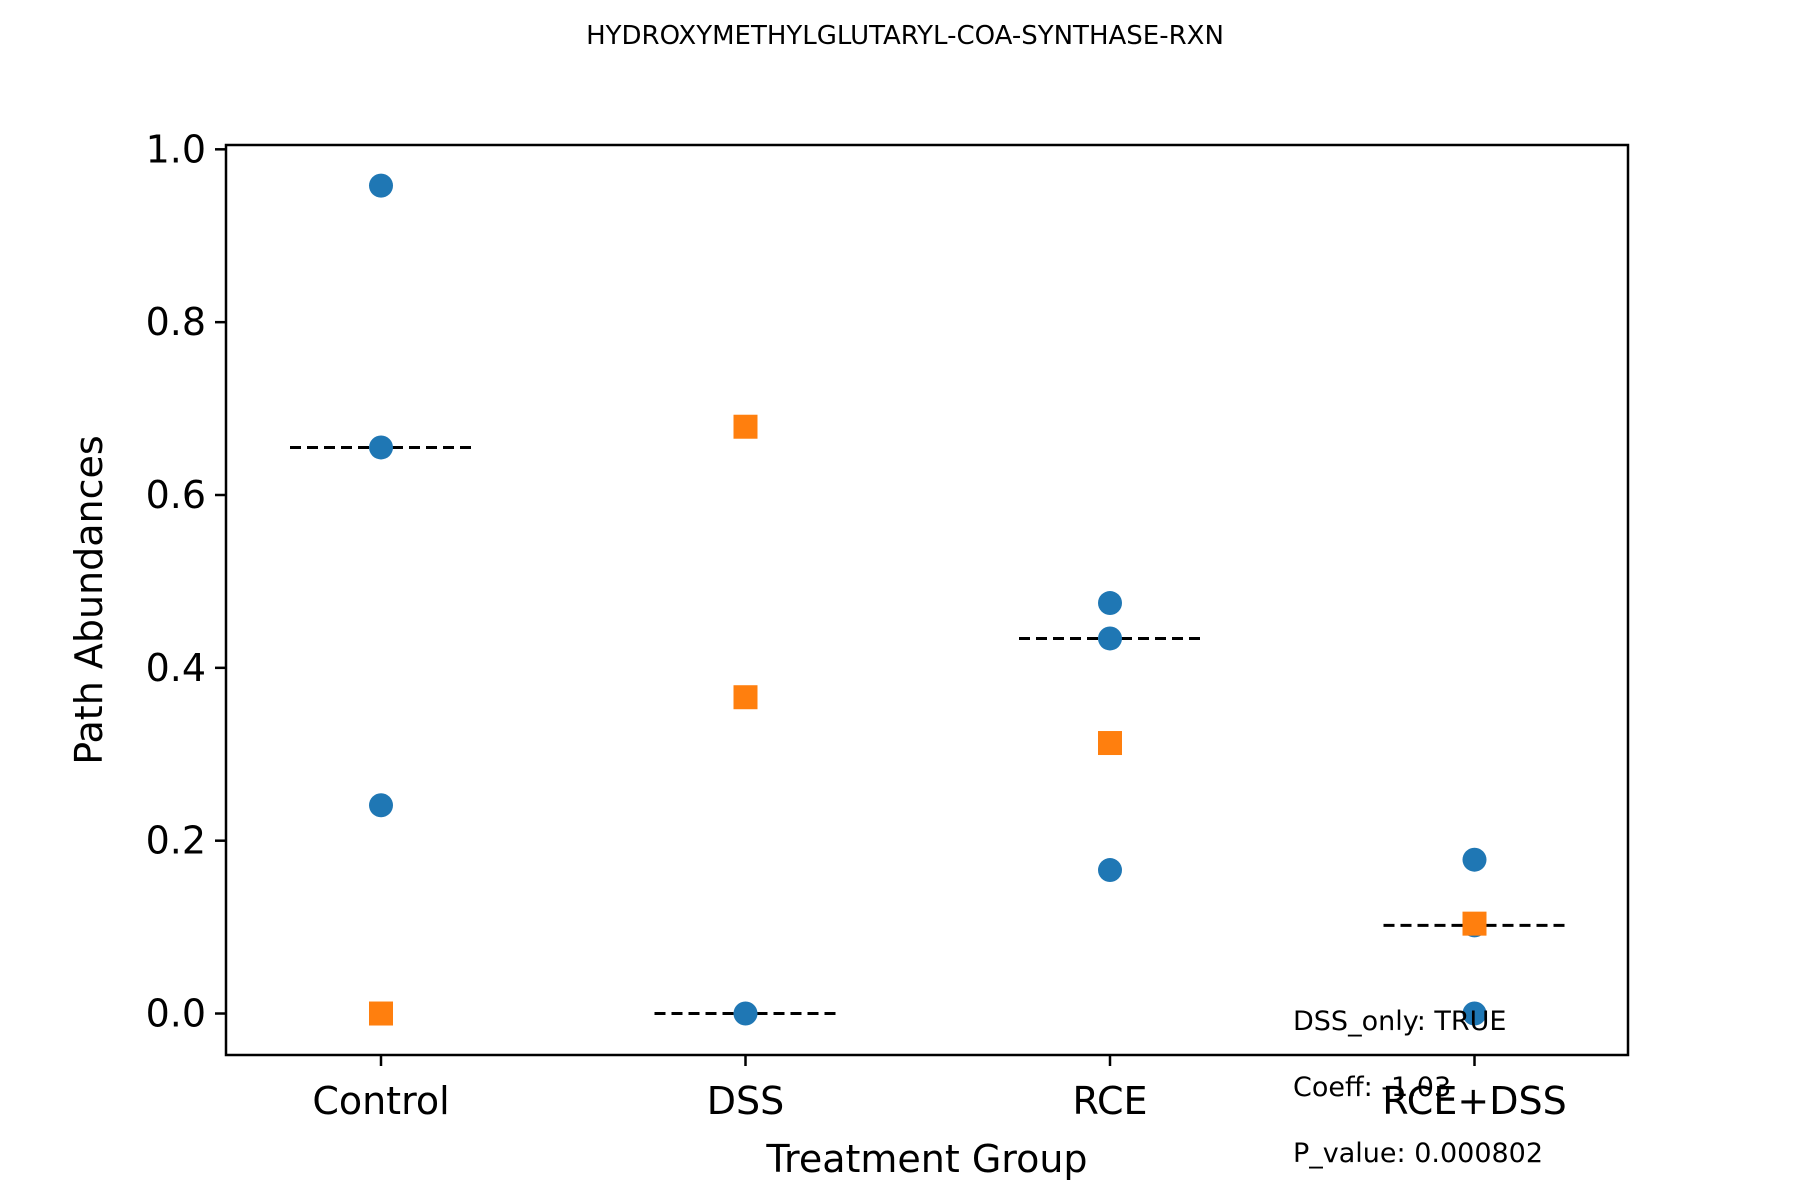  Describe the element at coordinates (926, 1159) in the screenshot. I see `x-axis-label: Treatment Group` at that location.